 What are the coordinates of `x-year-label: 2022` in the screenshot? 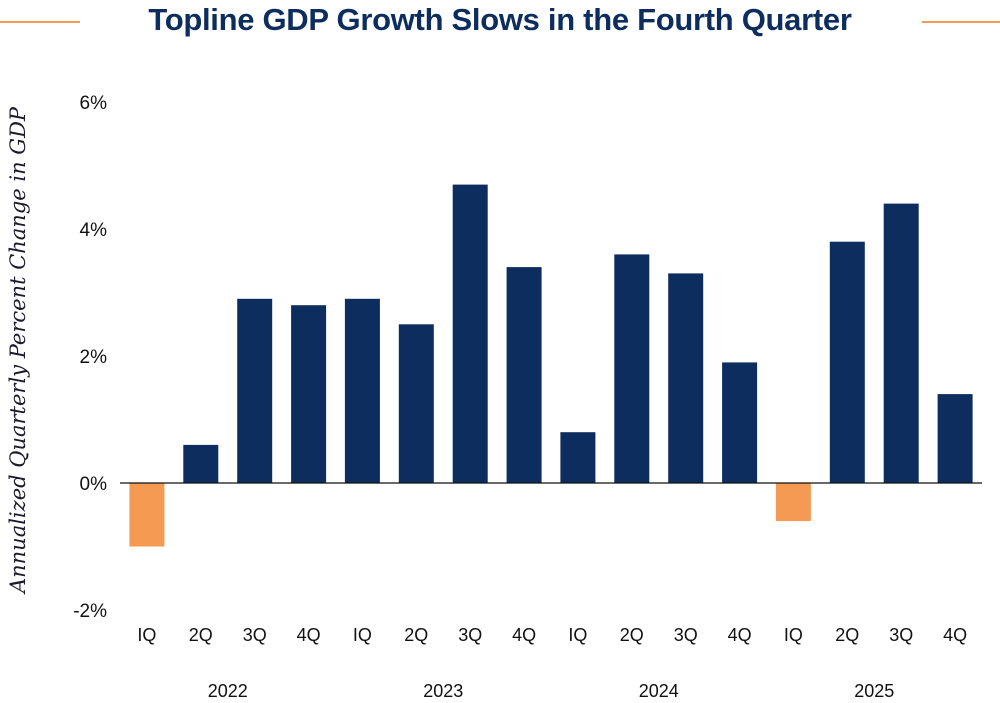 It's located at (228, 691).